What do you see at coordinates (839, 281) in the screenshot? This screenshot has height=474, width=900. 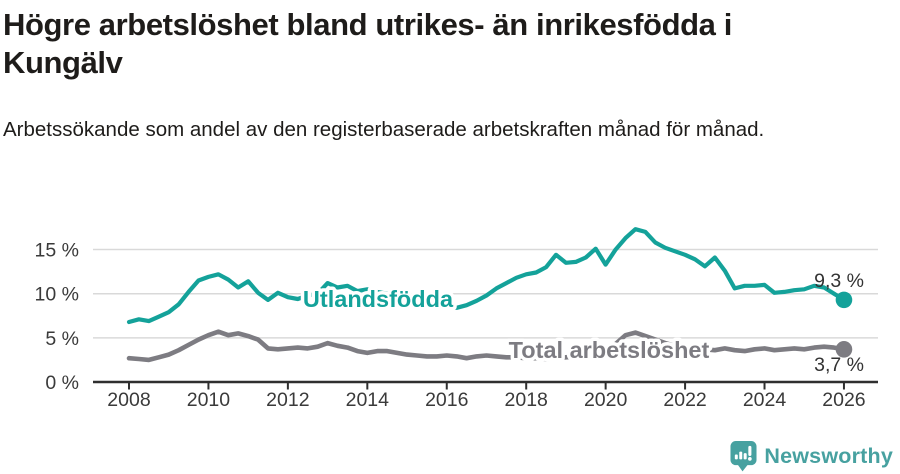 I see `series-end-value-label: 9,3 %` at bounding box center [839, 281].